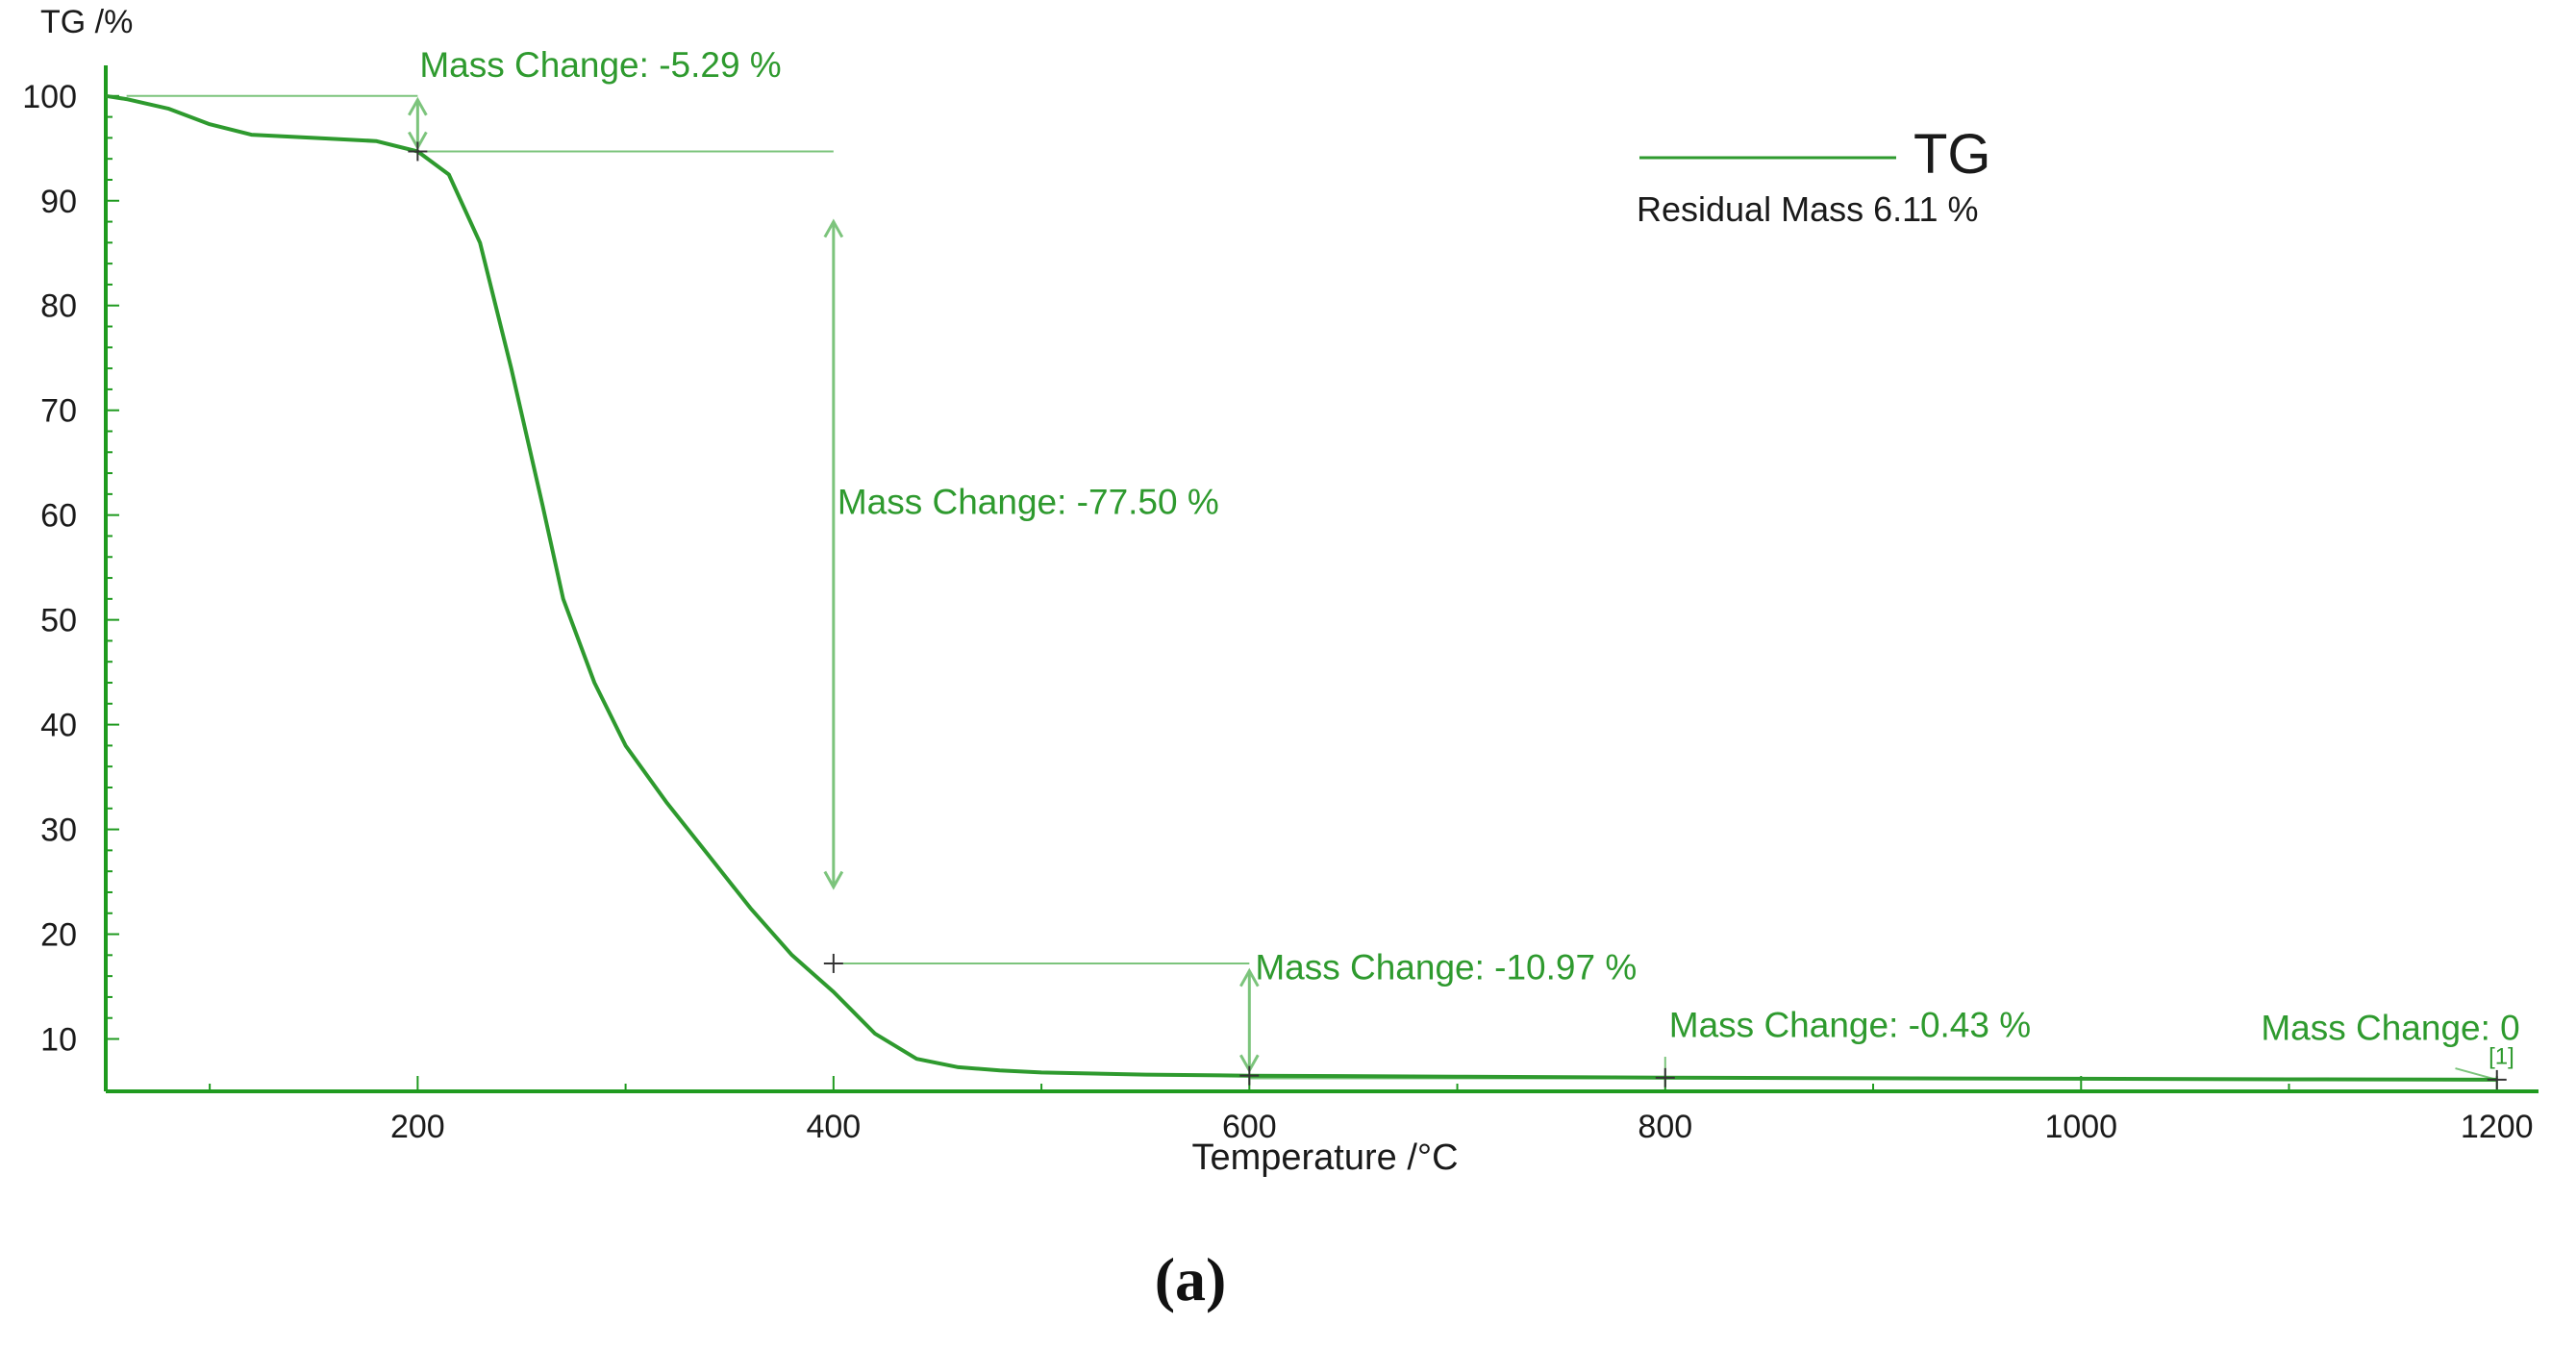 The width and height of the screenshot is (2576, 1350). What do you see at coordinates (58, 830) in the screenshot?
I see `y-tick-label: 30` at bounding box center [58, 830].